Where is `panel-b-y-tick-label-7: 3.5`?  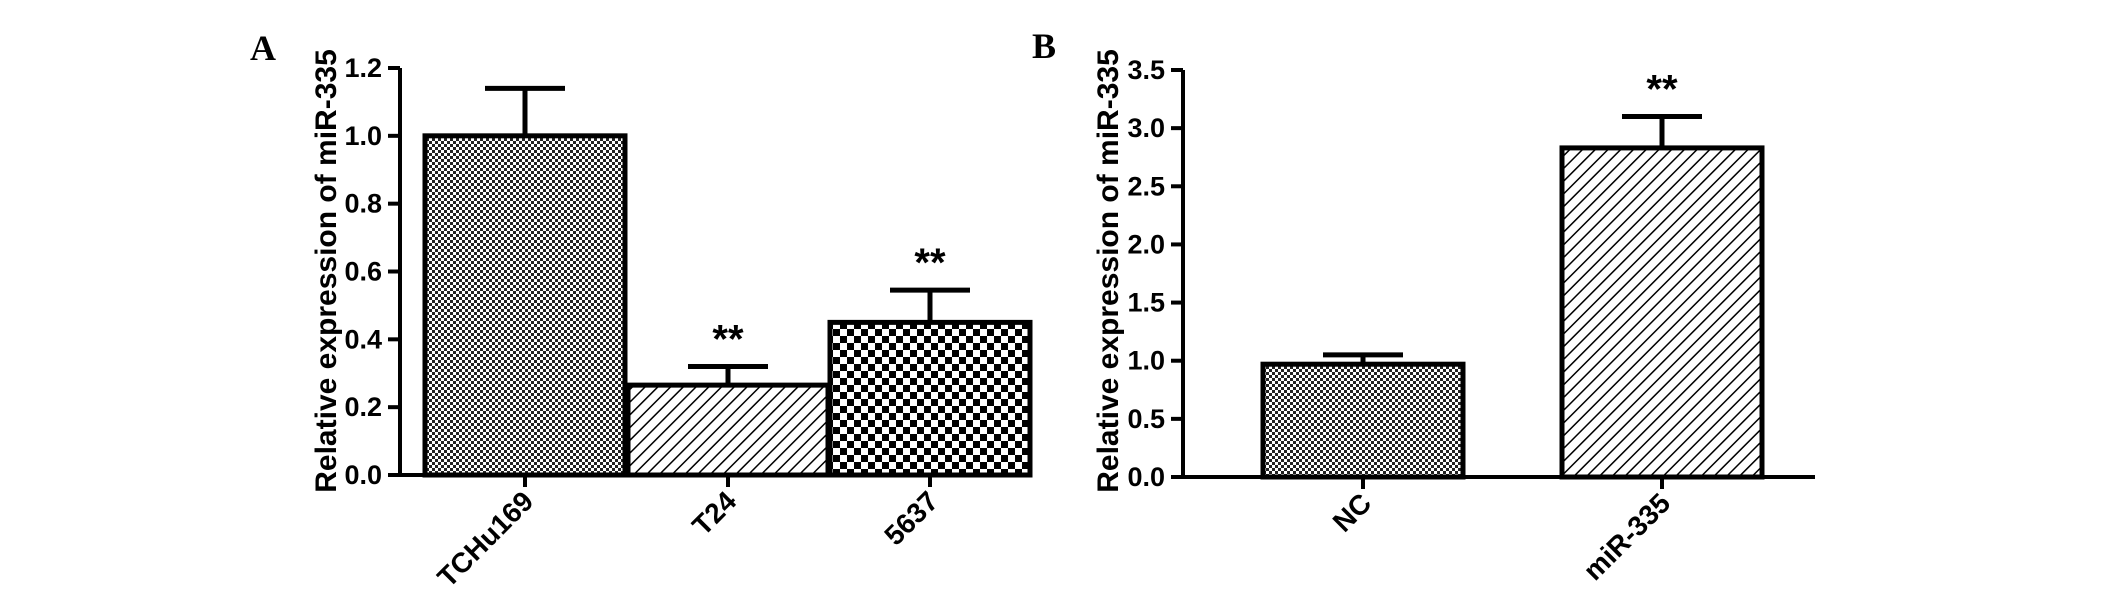
panel-b-y-tick-label-7: 3.5 is located at coordinates (1146, 70).